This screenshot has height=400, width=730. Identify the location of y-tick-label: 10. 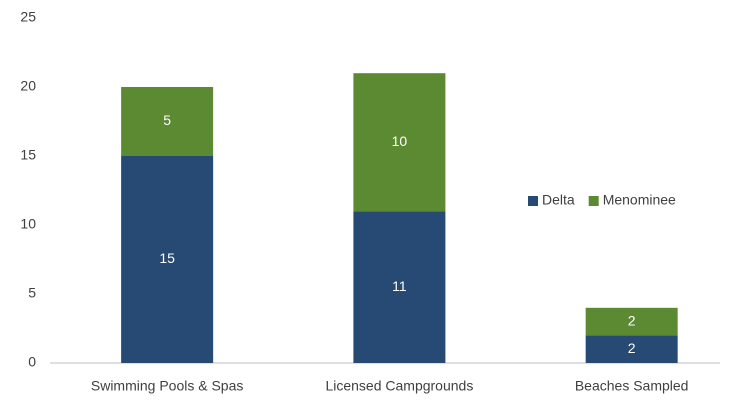
(28, 224).